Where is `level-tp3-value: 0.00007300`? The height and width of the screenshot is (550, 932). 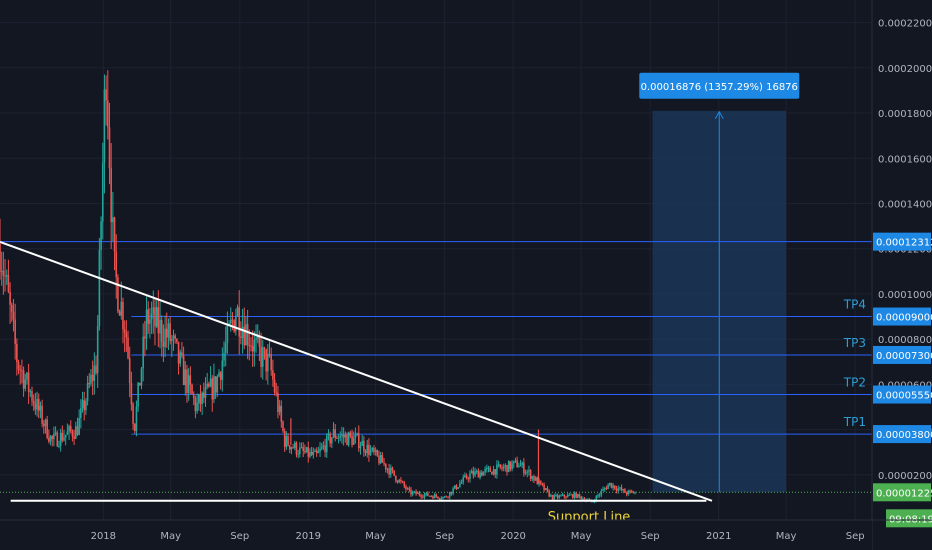 level-tp3-value: 0.00007300 is located at coordinates (904, 356).